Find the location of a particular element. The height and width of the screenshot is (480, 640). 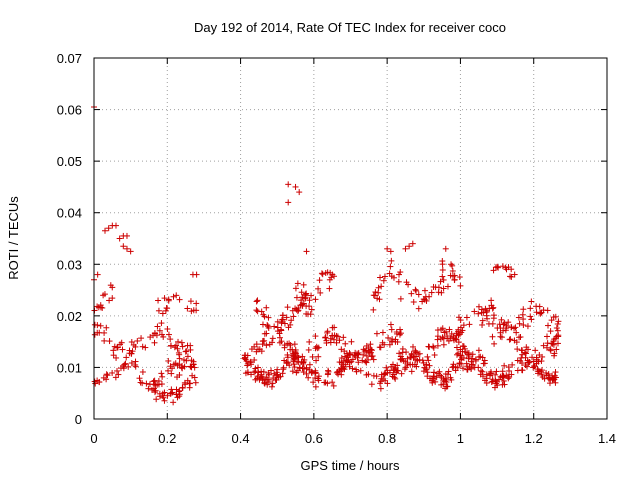

x-axis-label: GPS time / hours is located at coordinates (350, 465).